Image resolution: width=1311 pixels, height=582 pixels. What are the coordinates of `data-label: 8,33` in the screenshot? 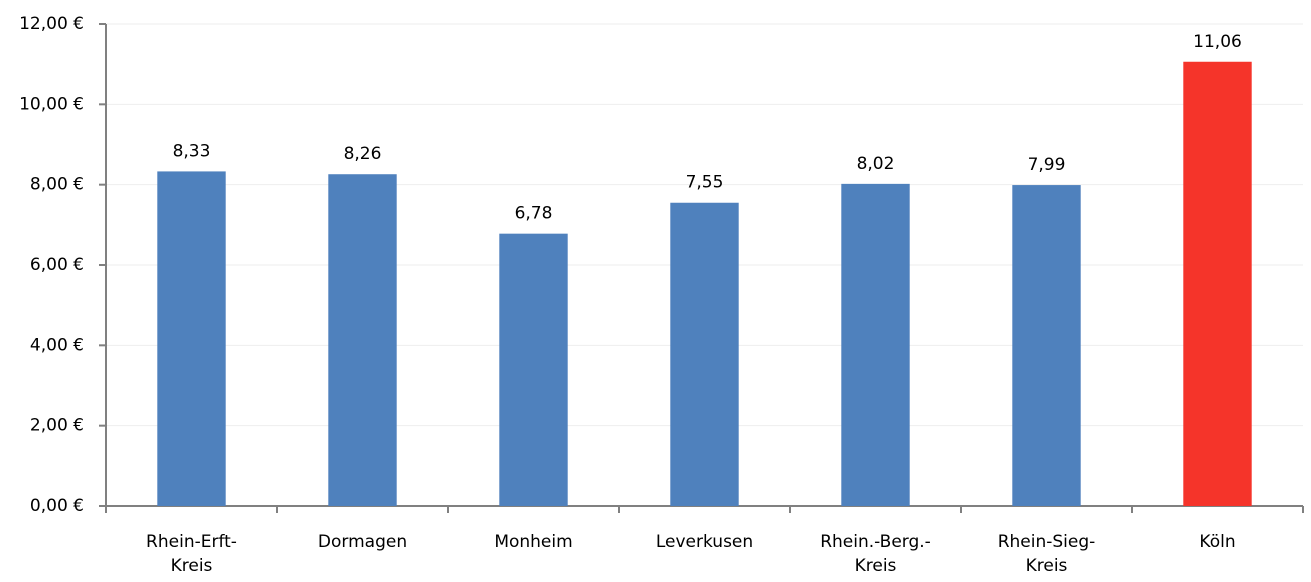 It's located at (192, 151).